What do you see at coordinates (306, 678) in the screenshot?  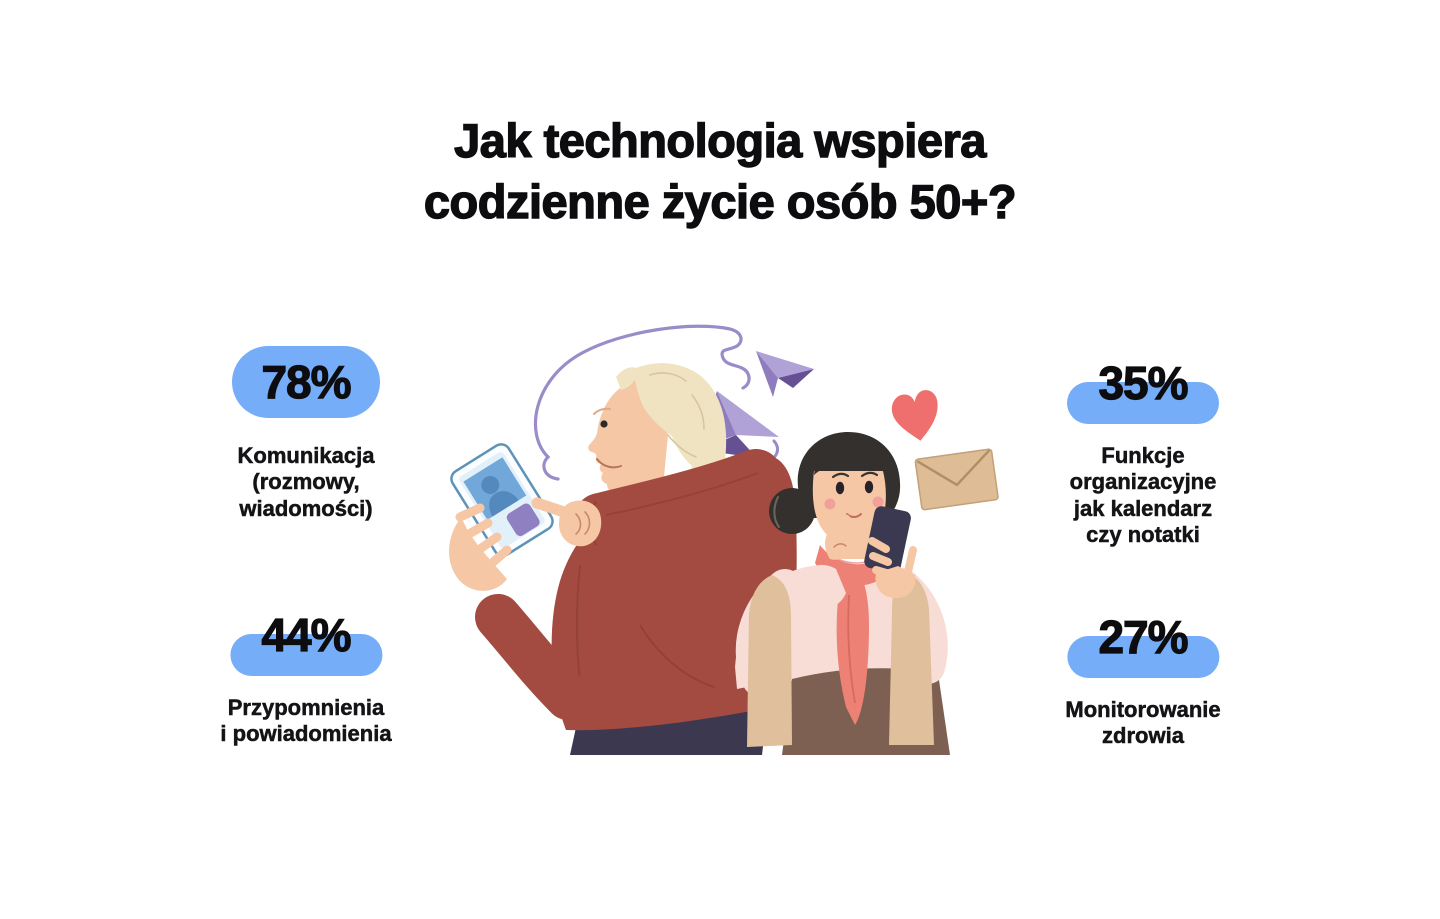 I see `stat-przypomnienia: 44% Przypomnienia i powiadomienia` at bounding box center [306, 678].